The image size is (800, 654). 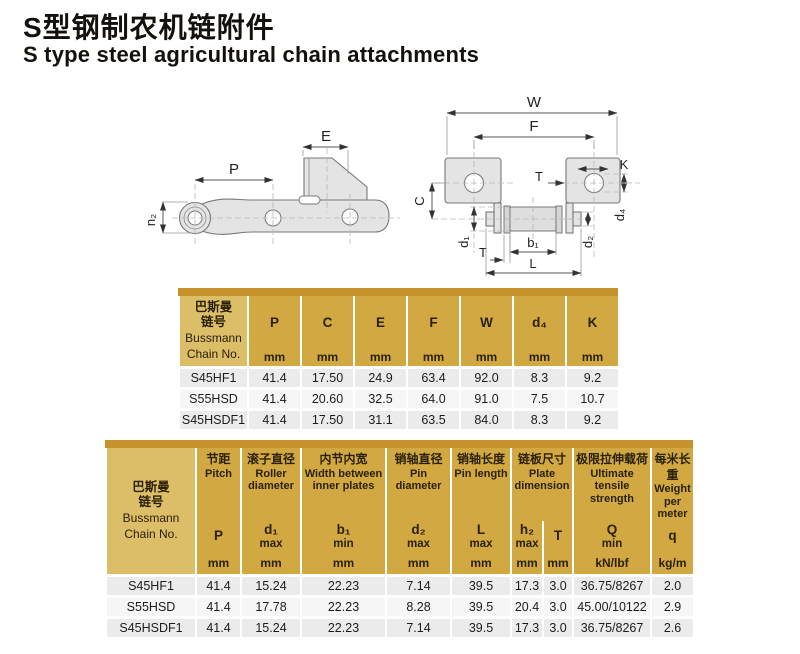 I want to click on column-header: K, so click(x=592, y=322).